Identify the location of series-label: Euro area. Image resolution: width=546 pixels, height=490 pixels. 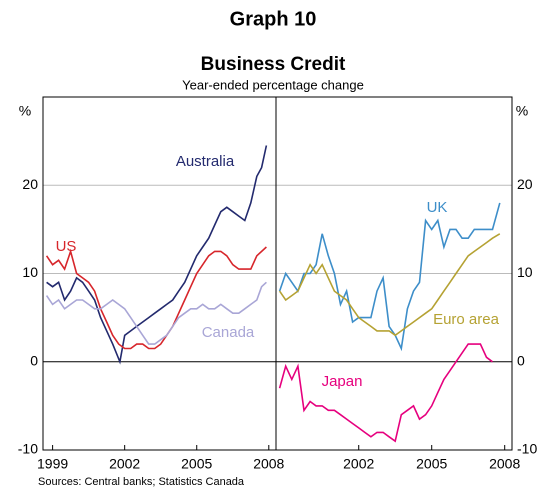
(466, 319).